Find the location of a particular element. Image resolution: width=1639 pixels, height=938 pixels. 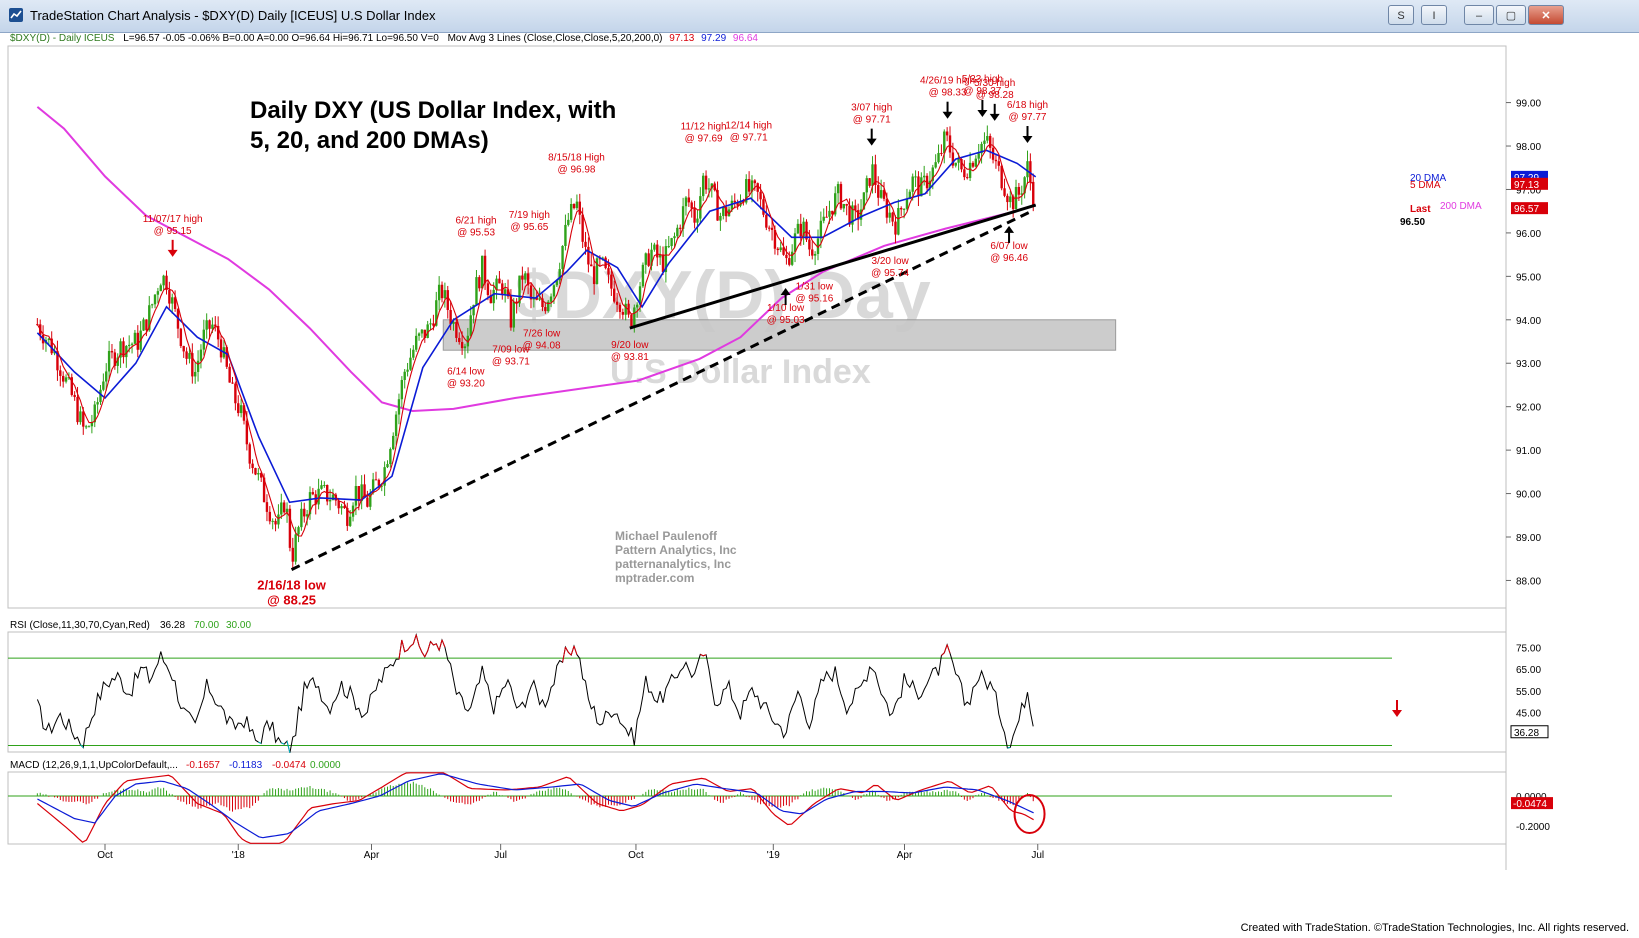

close-button: ✕ is located at coordinates (1546, 15).